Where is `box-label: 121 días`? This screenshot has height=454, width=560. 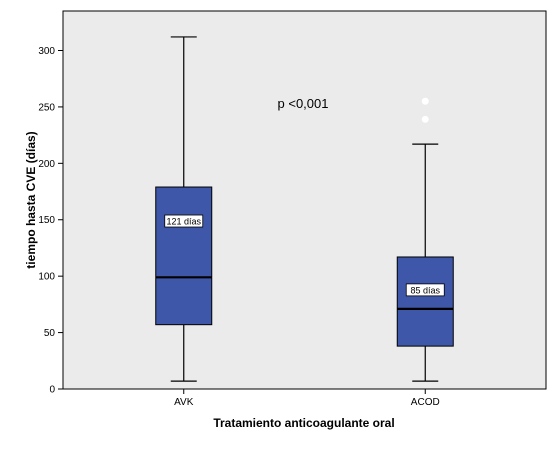 box-label: 121 días is located at coordinates (183, 222).